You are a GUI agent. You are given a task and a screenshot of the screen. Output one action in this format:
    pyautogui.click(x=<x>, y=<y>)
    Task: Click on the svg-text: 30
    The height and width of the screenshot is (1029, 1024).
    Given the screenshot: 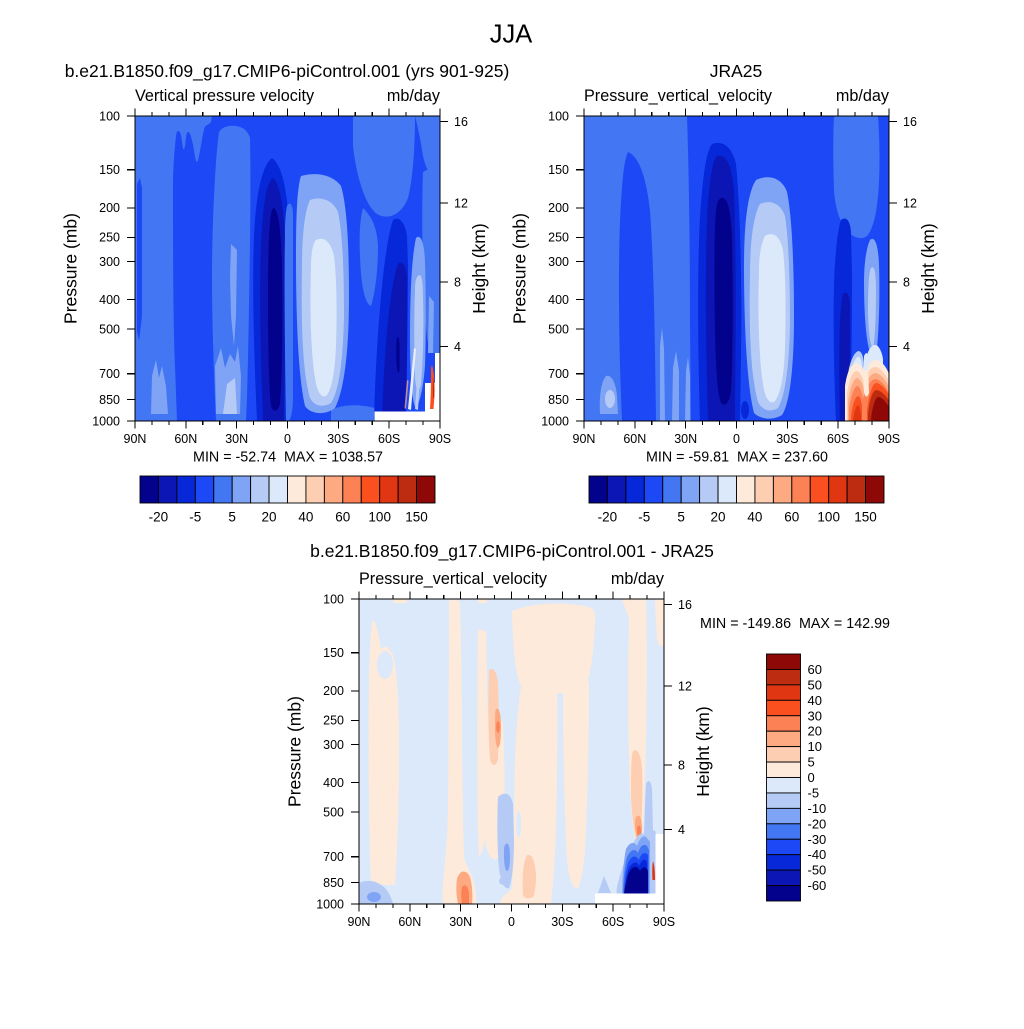 What is the action you would take?
    pyautogui.click(x=815, y=715)
    